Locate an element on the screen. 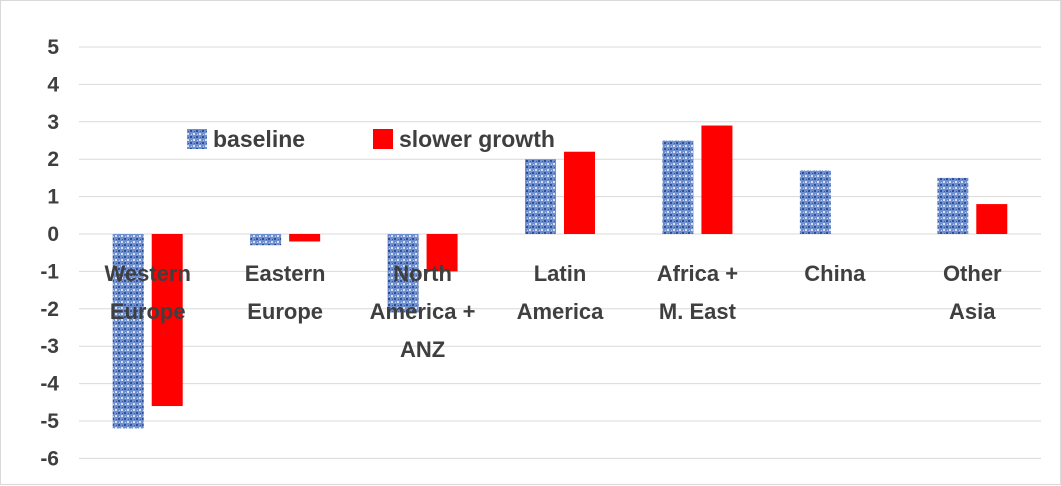  y-tick-label: 5 is located at coordinates (53, 47).